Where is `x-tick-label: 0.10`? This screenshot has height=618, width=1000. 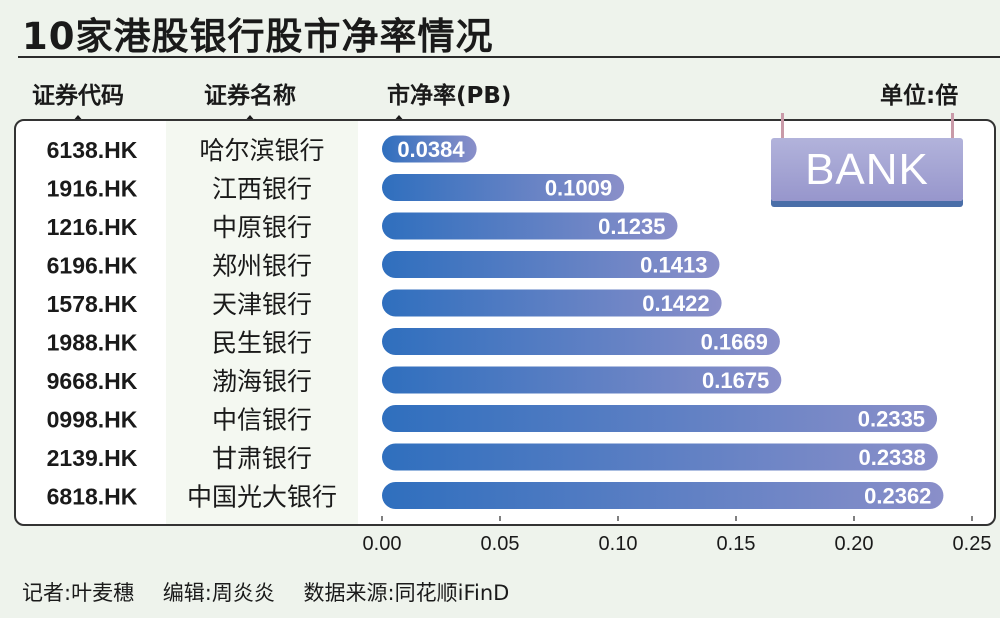
x-tick-label: 0.10 is located at coordinates (618, 544).